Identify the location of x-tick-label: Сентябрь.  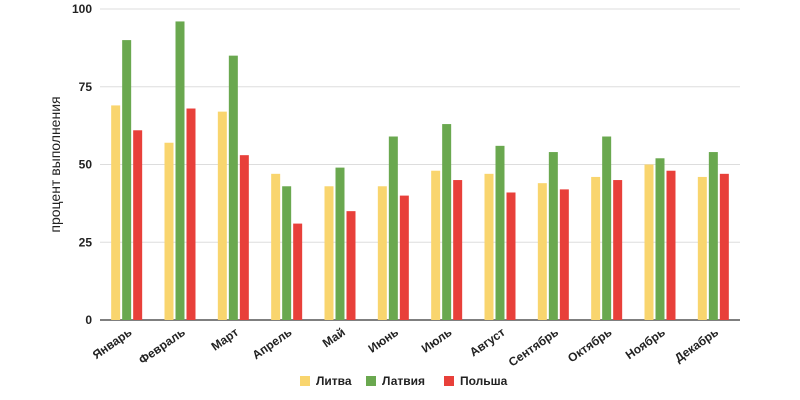
(533, 347).